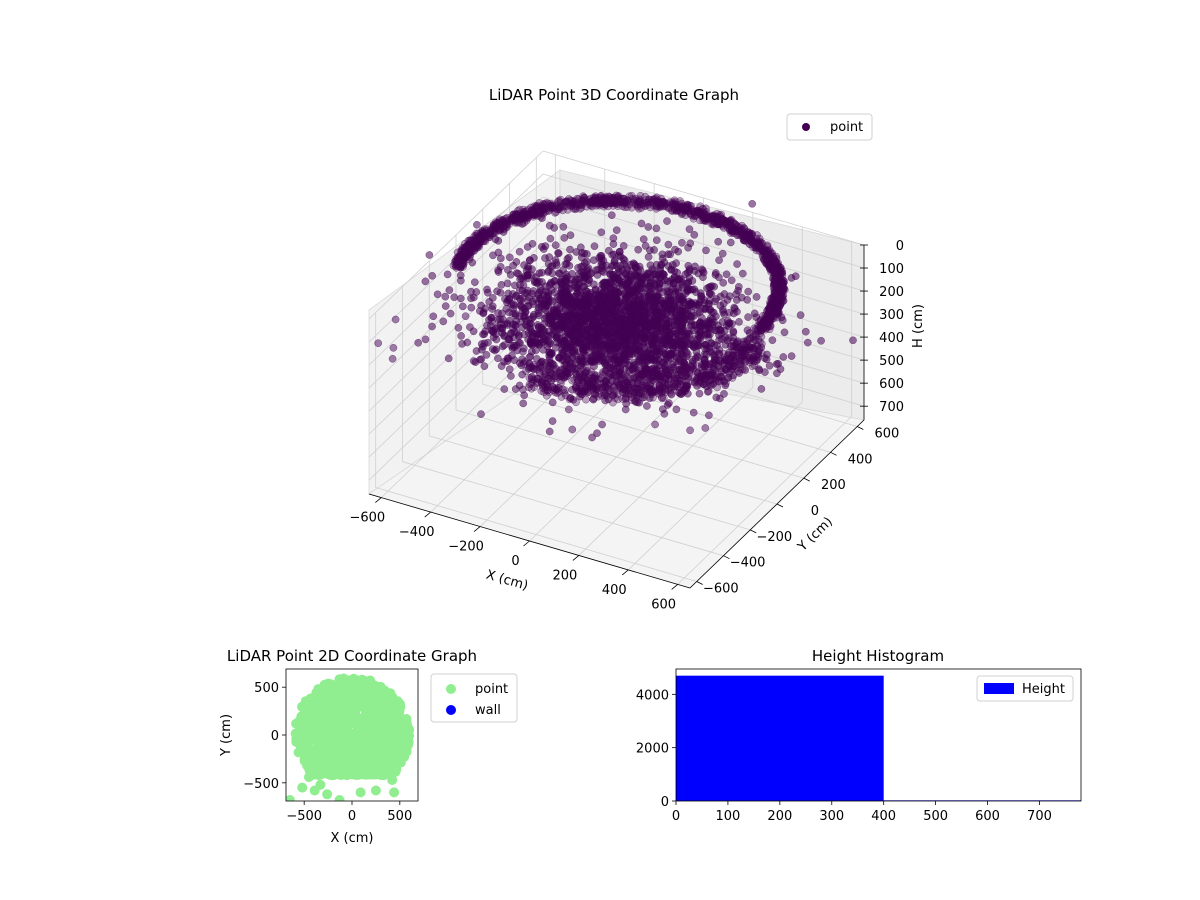 The width and height of the screenshot is (1200, 900). Describe the element at coordinates (515, 561) in the screenshot. I see `x-tick-label-3d: 0` at that location.